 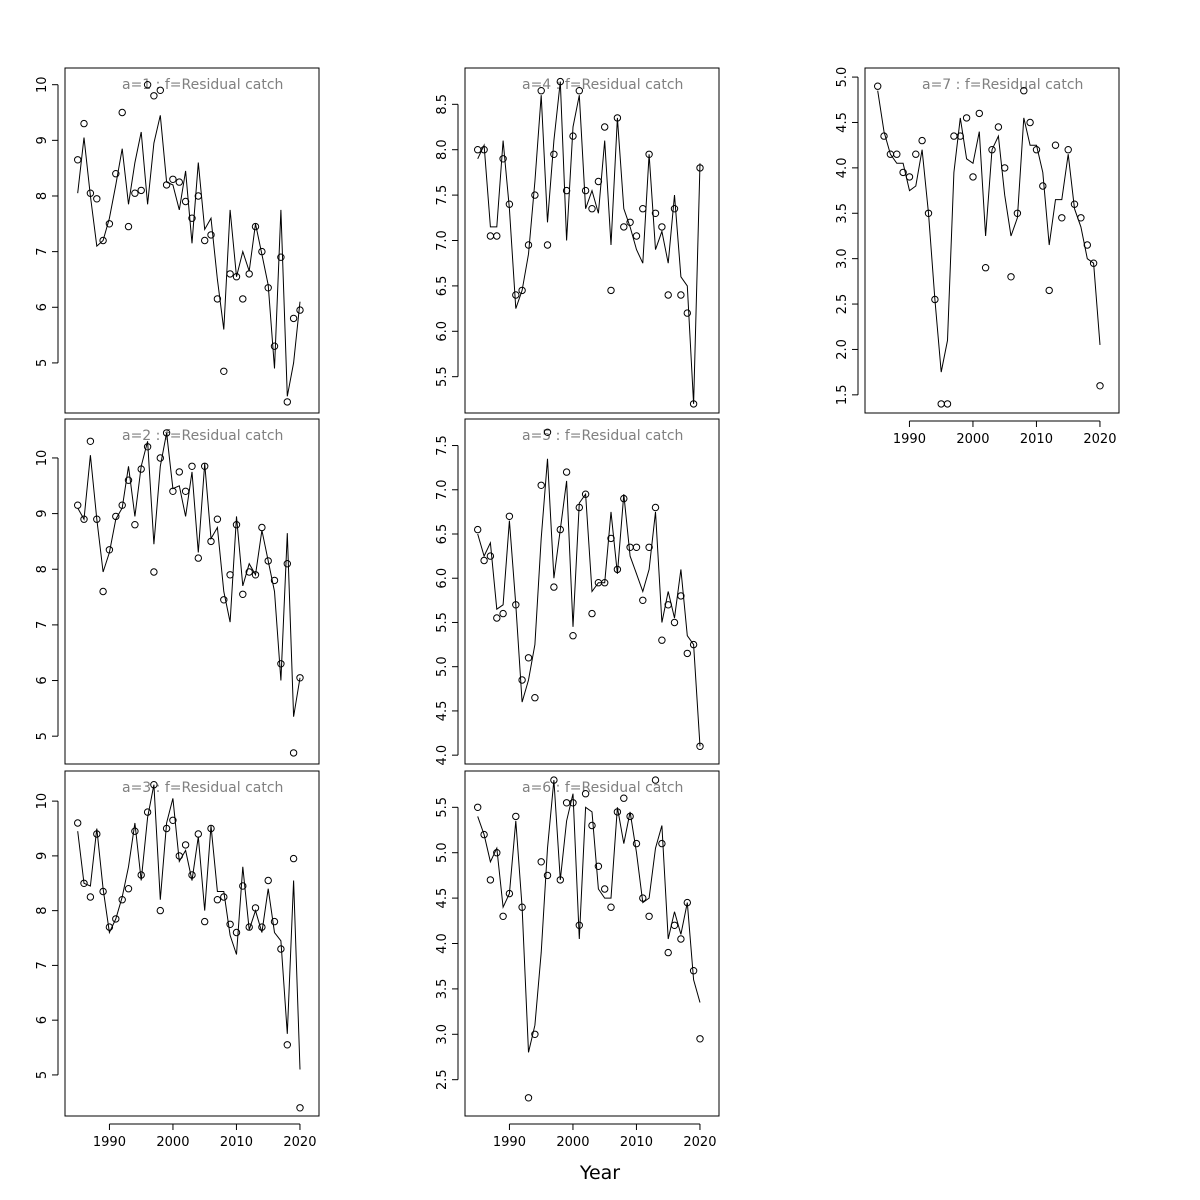 What do you see at coordinates (442, 286) in the screenshot?
I see `y-tick-label: 6.5` at bounding box center [442, 286].